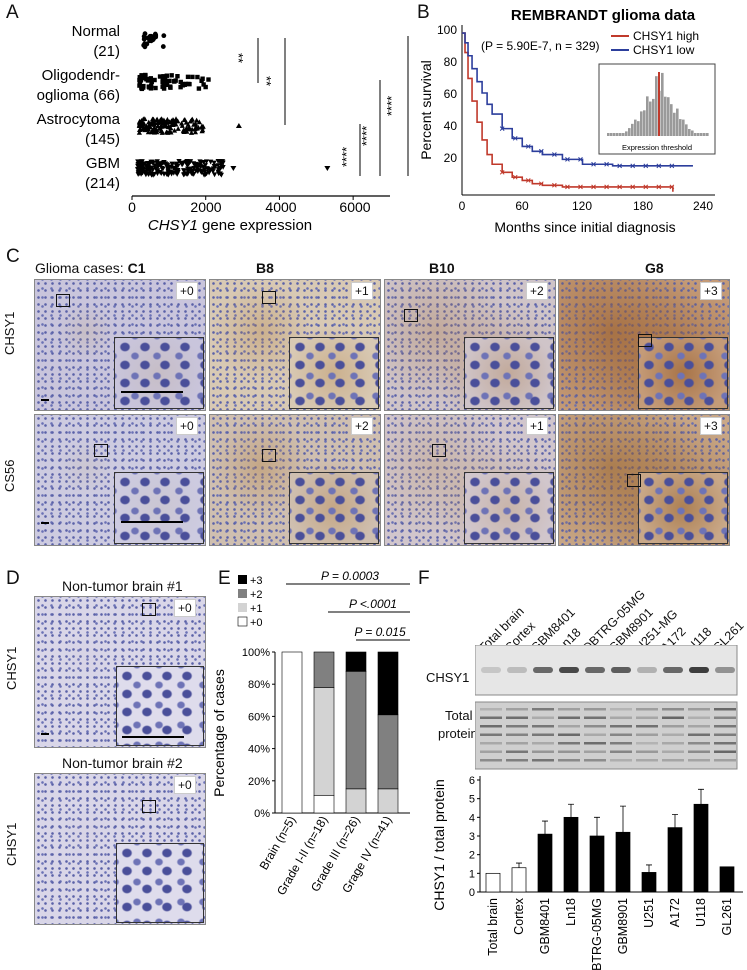  What do you see at coordinates (373, 604) in the screenshot?
I see `pval-2: P <.0001` at bounding box center [373, 604].